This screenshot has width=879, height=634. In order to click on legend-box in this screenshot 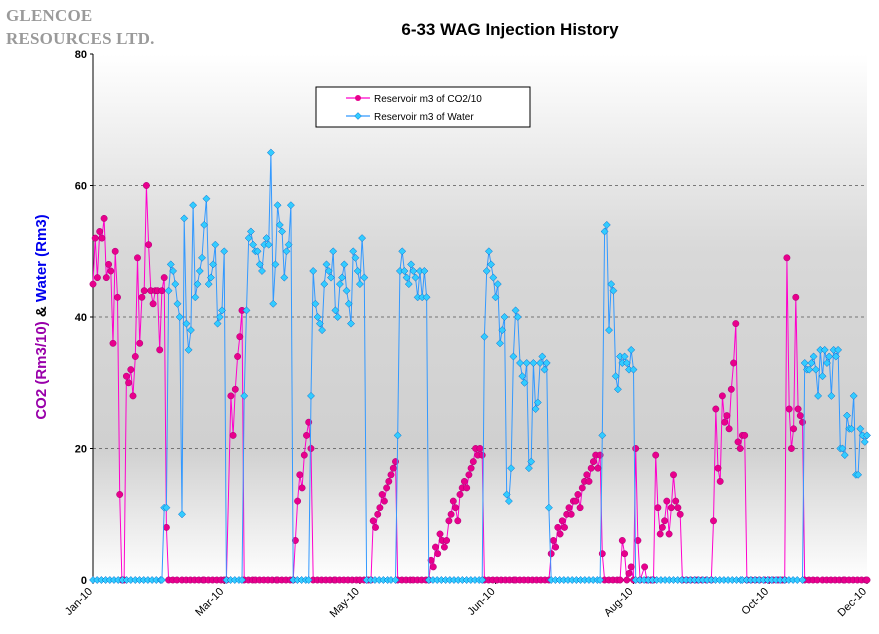, I will do `click(423, 107)`.